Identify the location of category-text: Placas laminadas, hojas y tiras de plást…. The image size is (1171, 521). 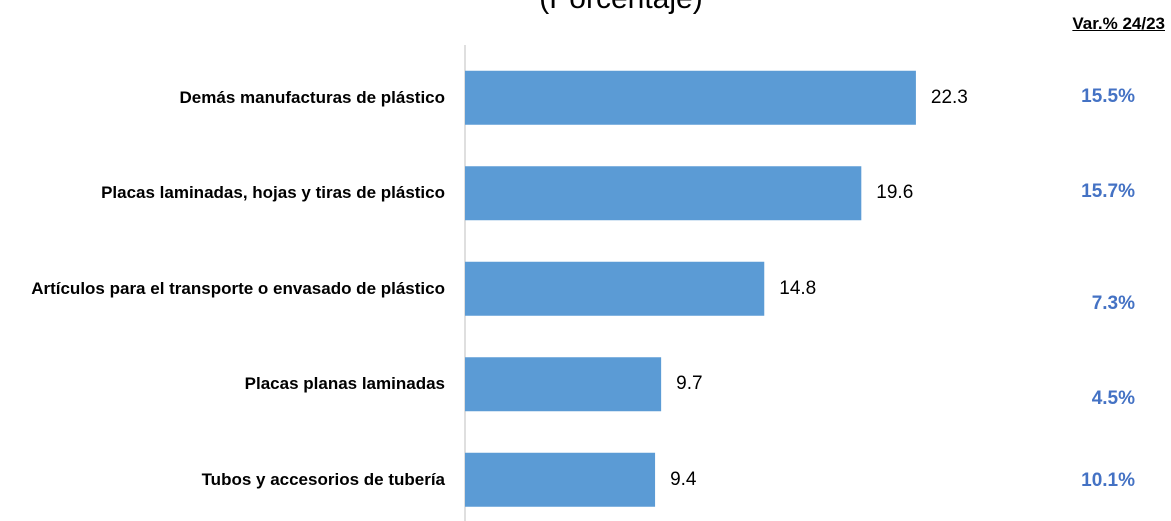
(273, 193).